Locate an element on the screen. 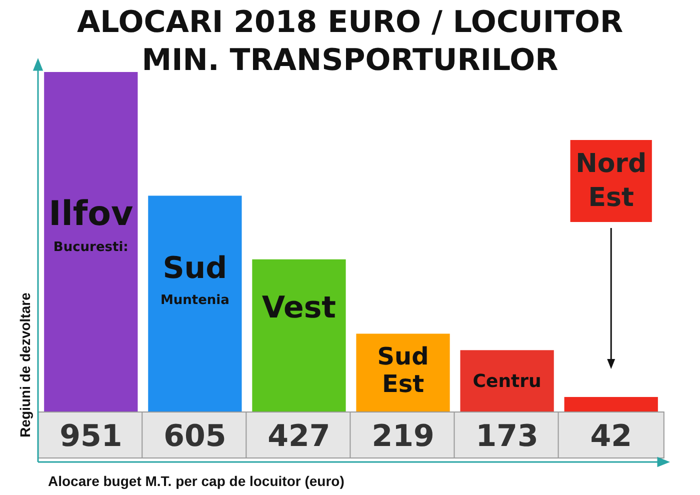 The width and height of the screenshot is (700, 495). x-tick-label: Sud Est is located at coordinates (403, 370).